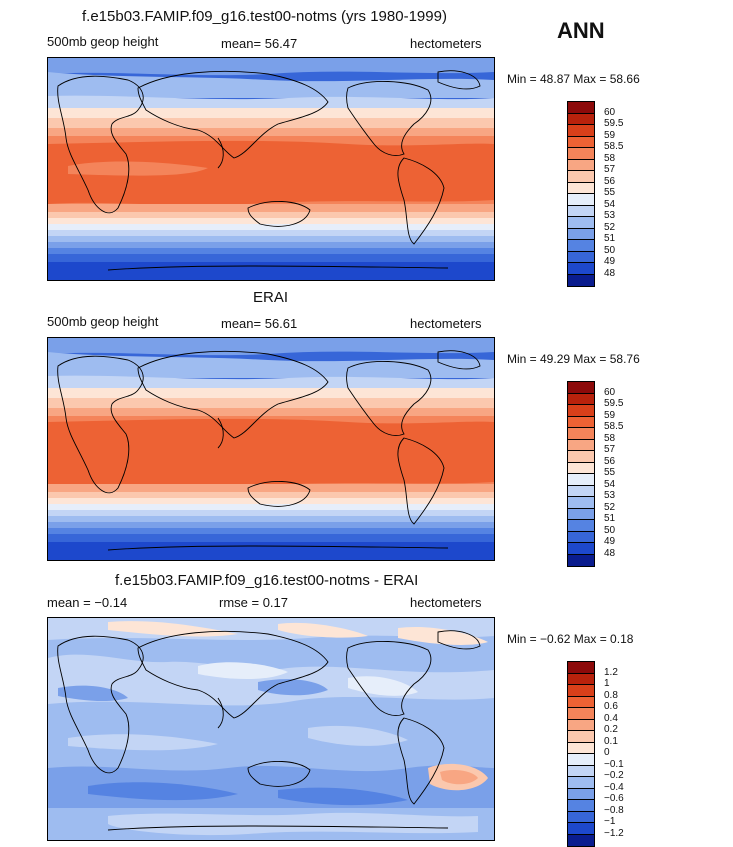 Image resolution: width=733 pixels, height=847 pixels. I want to click on colorbar-level-label: 0.6, so click(611, 706).